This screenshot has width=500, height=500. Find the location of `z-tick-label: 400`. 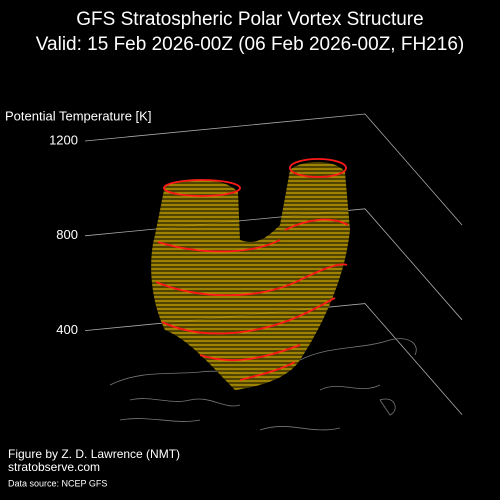

z-tick-label: 400 is located at coordinates (67, 329).